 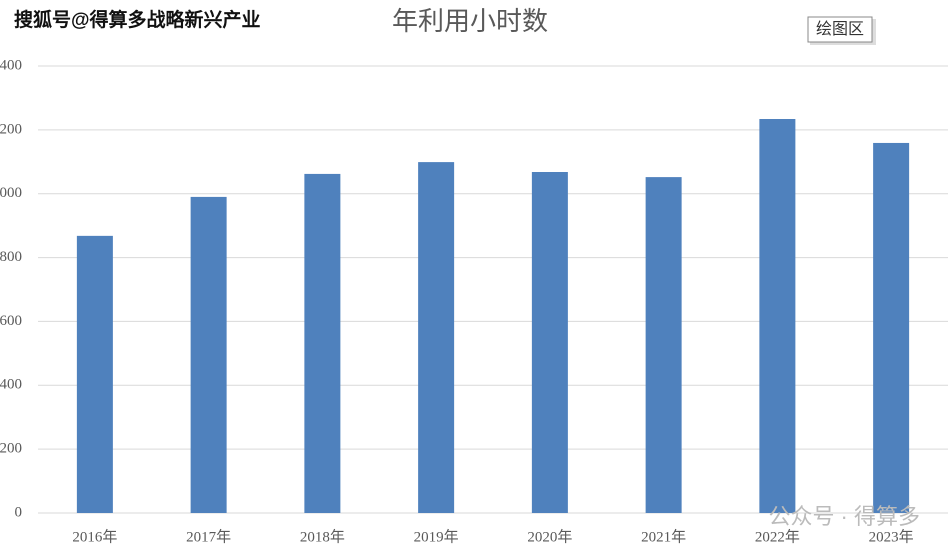 I want to click on x-tick-label: 2021年, so click(x=663, y=536).